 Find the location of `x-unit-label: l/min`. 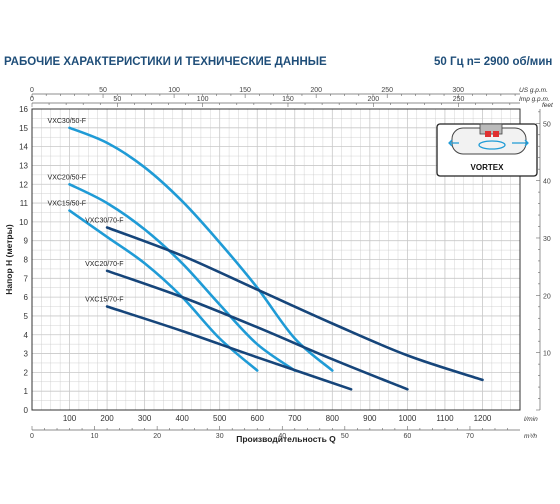

x-unit-label: l/min is located at coordinates (531, 419).